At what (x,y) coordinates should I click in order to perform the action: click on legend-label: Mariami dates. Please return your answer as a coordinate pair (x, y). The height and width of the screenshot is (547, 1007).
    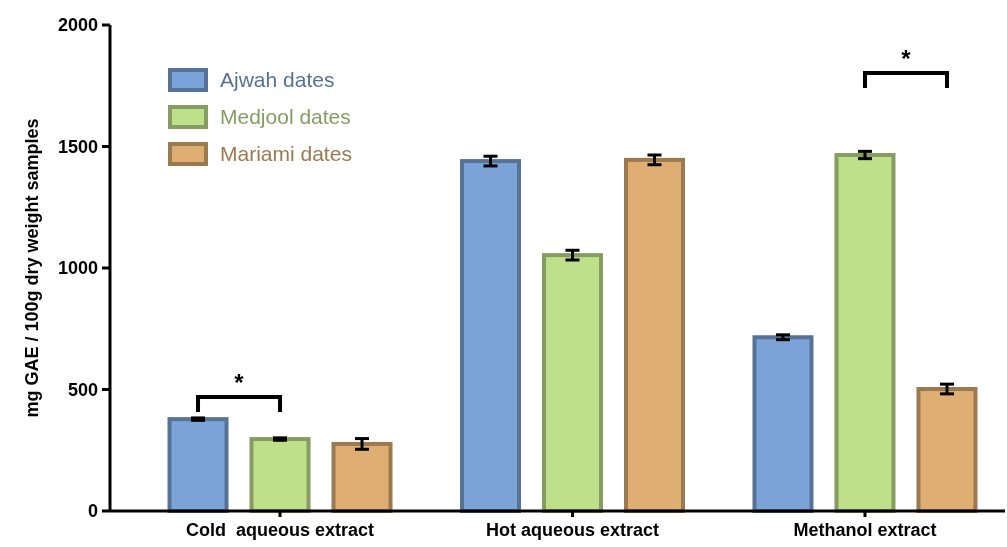
    Looking at the image, I should click on (286, 154).